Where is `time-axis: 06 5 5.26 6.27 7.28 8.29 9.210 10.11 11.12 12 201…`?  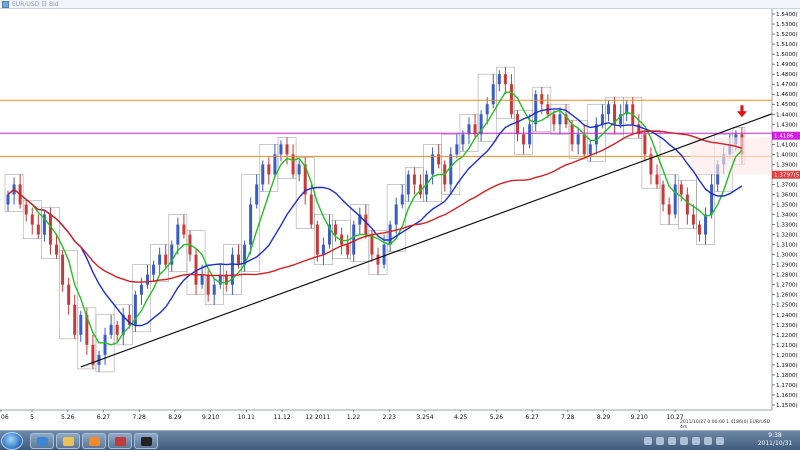 time-axis: 06 5 5.26 6.27 7.28 8.29 9.210 10.11 11.12 12 201… is located at coordinates (342, 414).